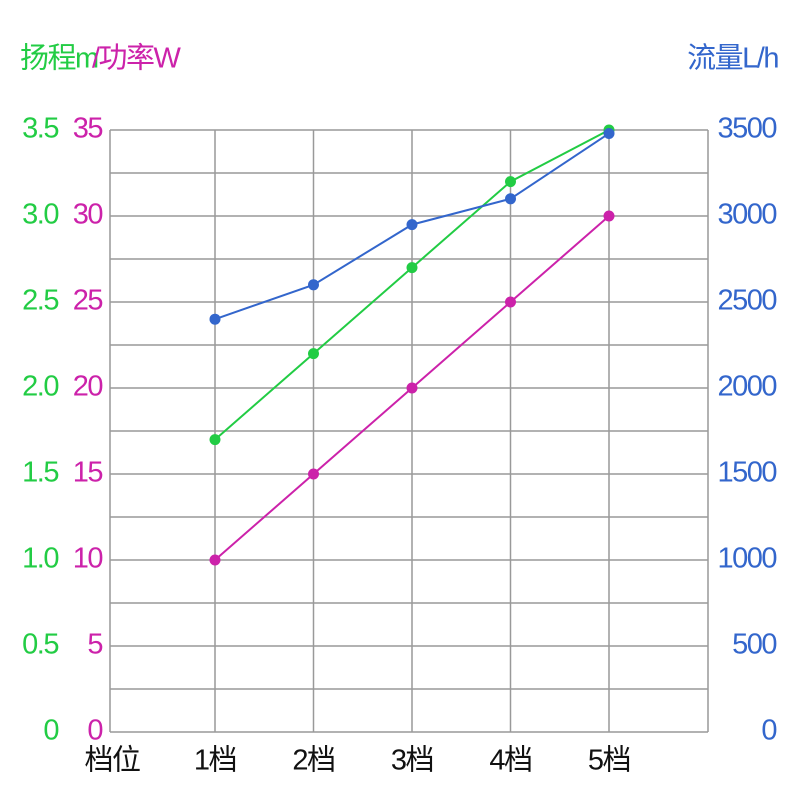 The height and width of the screenshot is (800, 800). I want to click on x-tick-label: 5档, so click(609, 760).